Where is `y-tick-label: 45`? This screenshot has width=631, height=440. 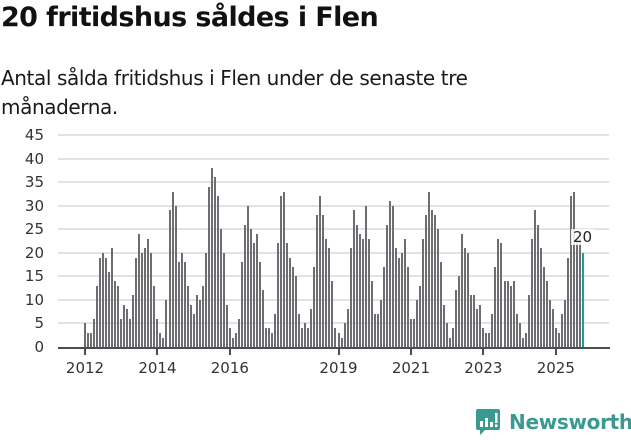
y-tick-label: 45 is located at coordinates (34, 135).